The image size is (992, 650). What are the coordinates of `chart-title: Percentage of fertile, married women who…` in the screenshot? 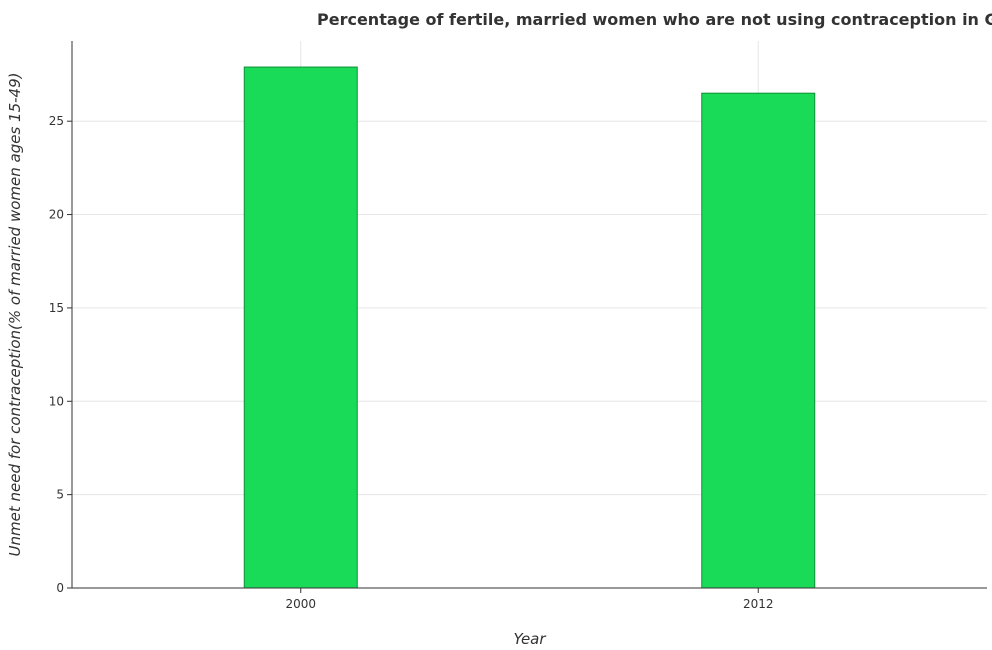 It's located at (654, 19).